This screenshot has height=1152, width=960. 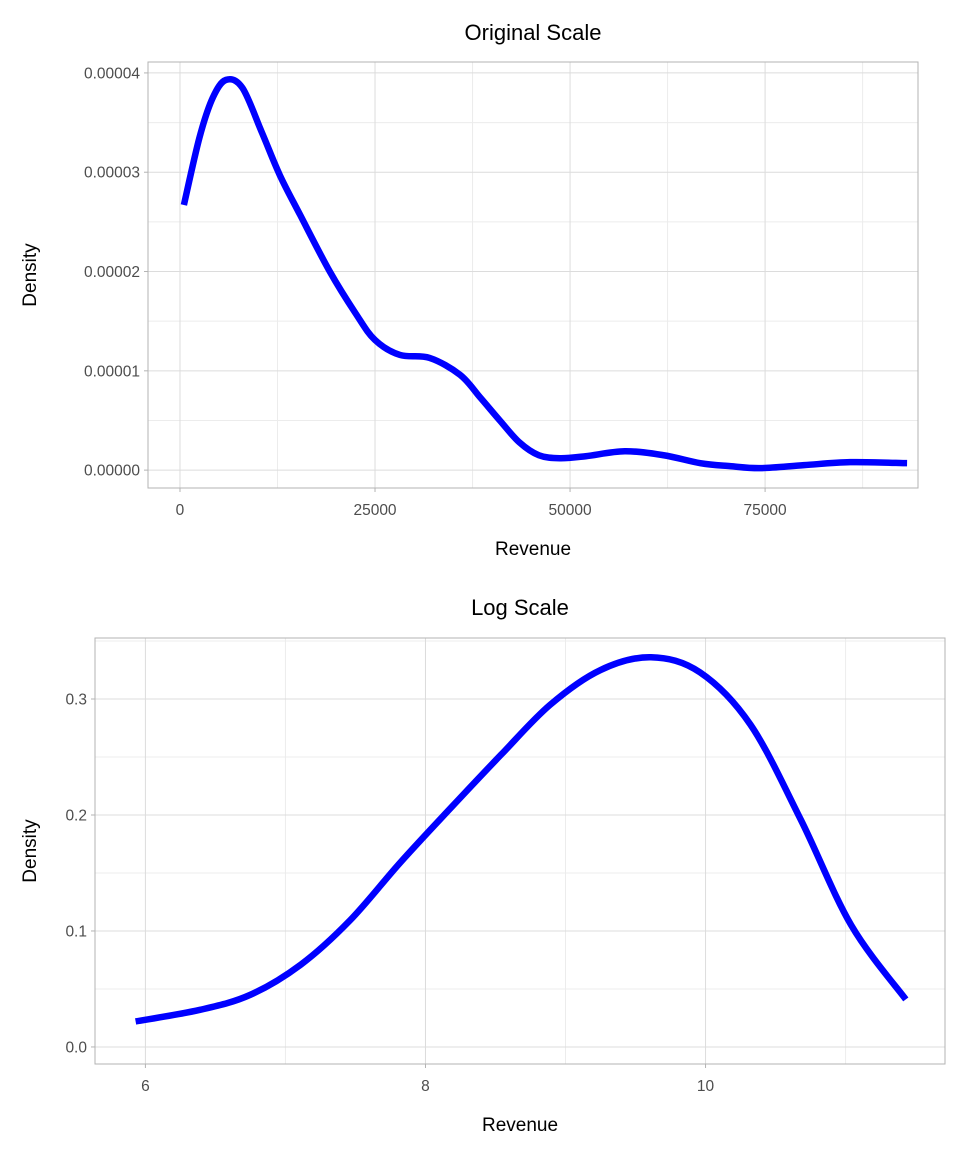 I want to click on x-tick-label: 75000, so click(x=765, y=510).